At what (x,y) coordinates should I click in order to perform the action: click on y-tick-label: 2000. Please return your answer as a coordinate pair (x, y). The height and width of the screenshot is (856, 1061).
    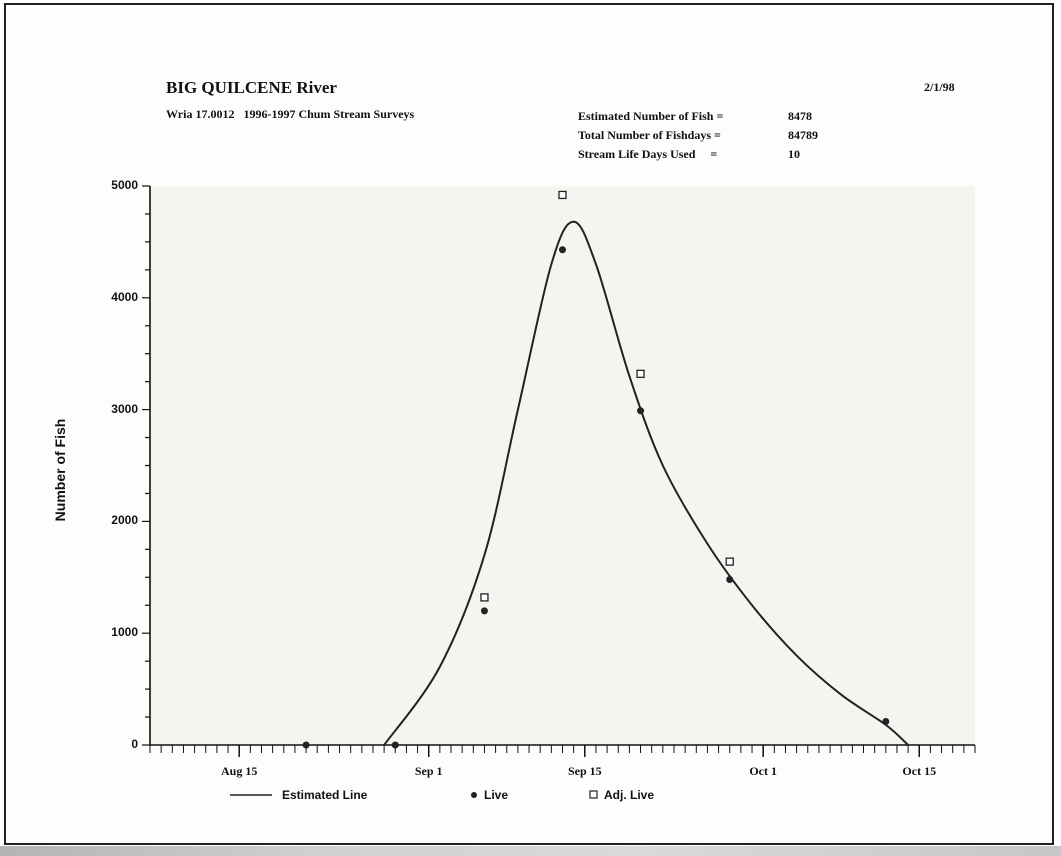
    Looking at the image, I should click on (124, 520).